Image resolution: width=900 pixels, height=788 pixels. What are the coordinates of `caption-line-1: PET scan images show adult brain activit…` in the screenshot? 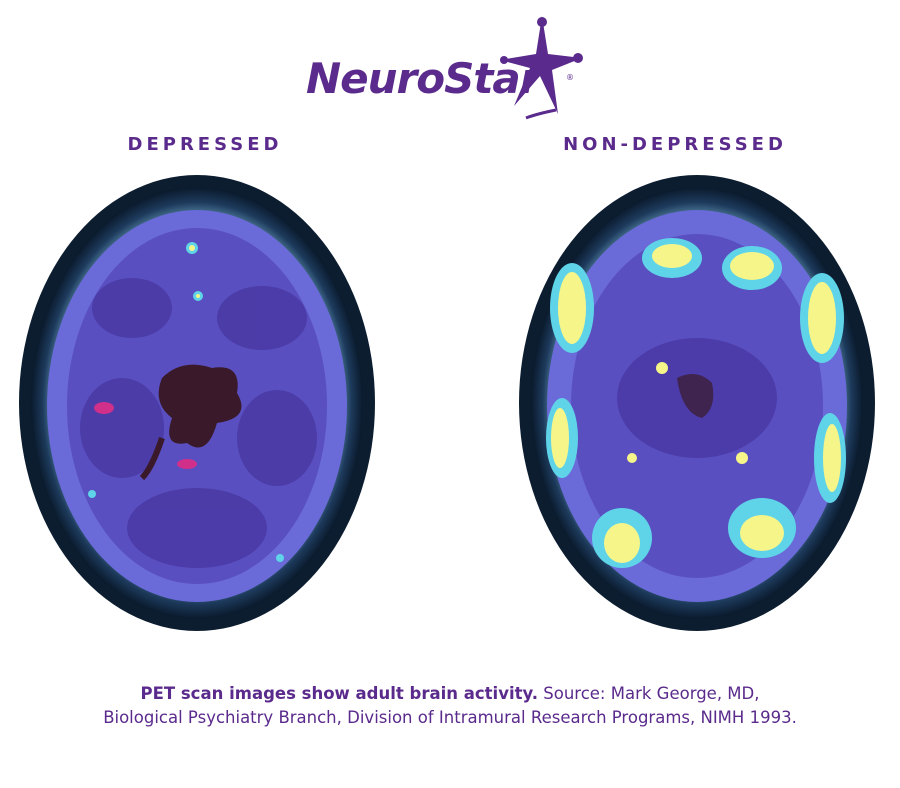 It's located at (450, 694).